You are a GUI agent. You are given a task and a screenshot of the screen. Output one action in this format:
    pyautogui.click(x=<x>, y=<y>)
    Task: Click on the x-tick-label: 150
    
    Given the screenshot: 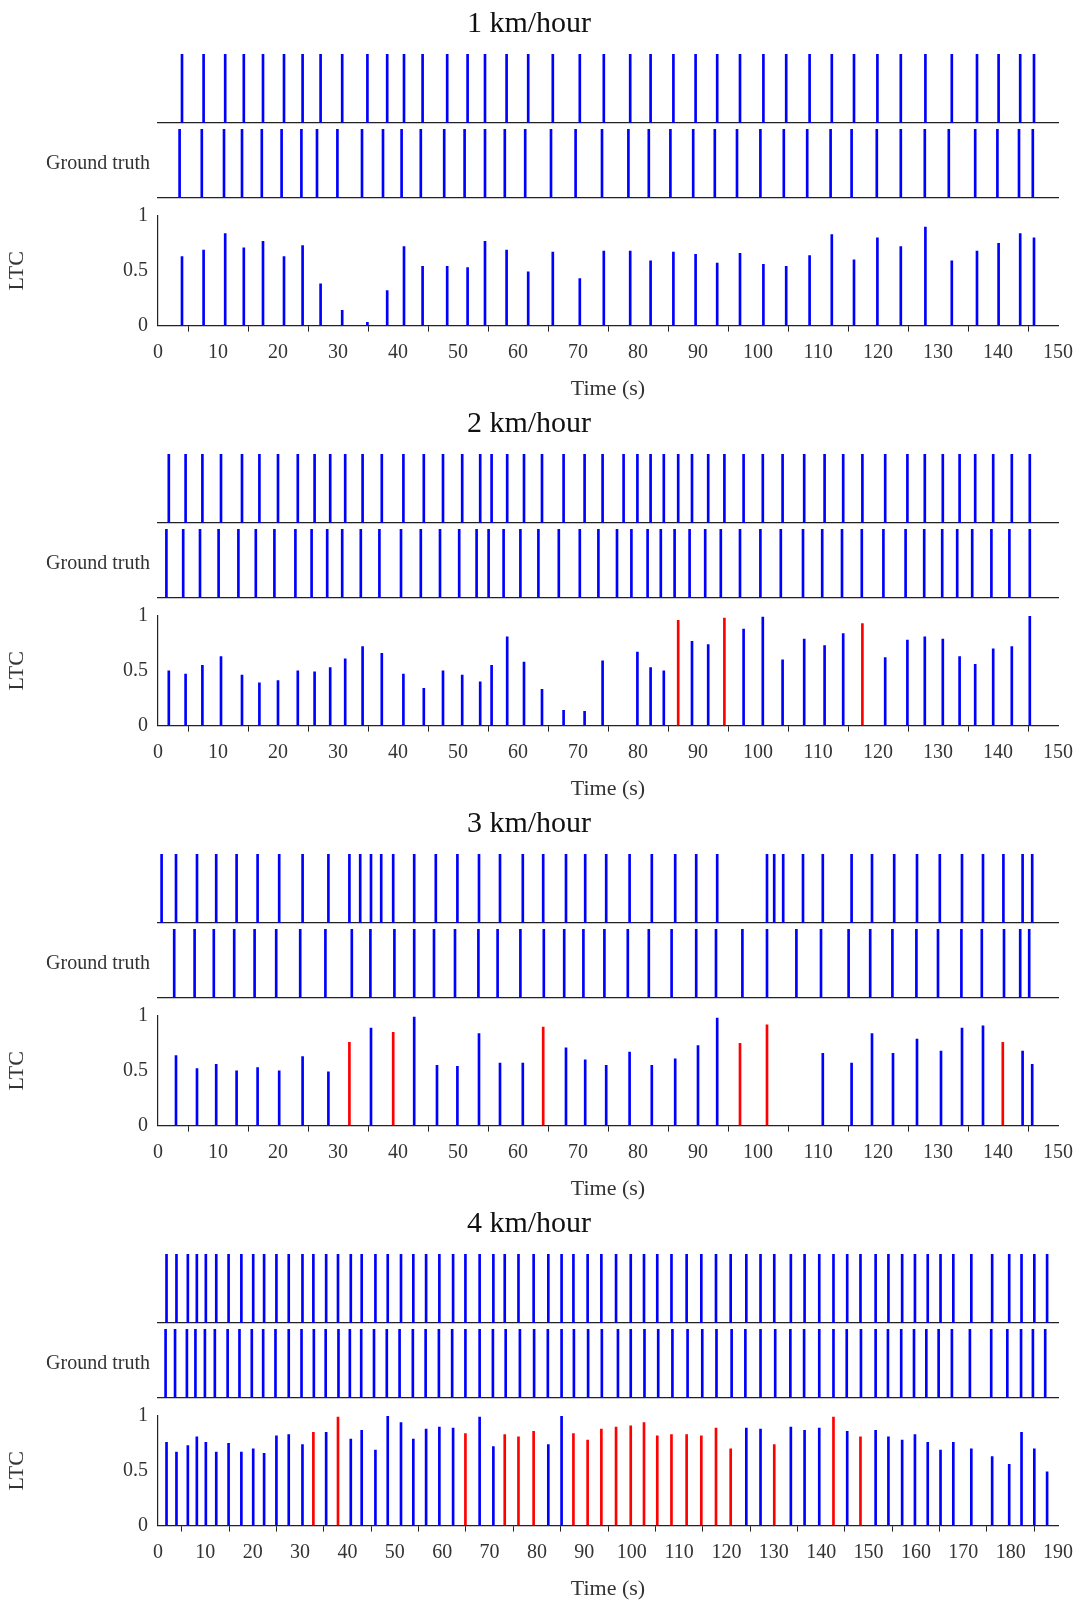 What is the action you would take?
    pyautogui.click(x=1058, y=1150)
    